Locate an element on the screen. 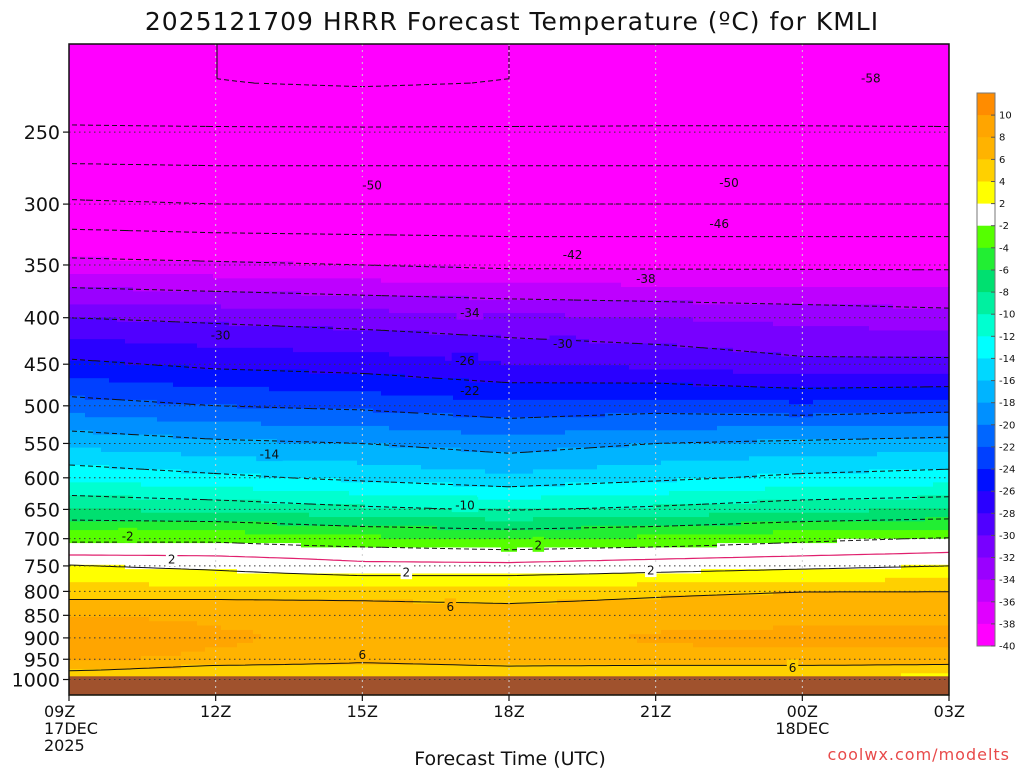 This screenshot has width=1024, height=772. y-tick-label: 350 is located at coordinates (42, 266).